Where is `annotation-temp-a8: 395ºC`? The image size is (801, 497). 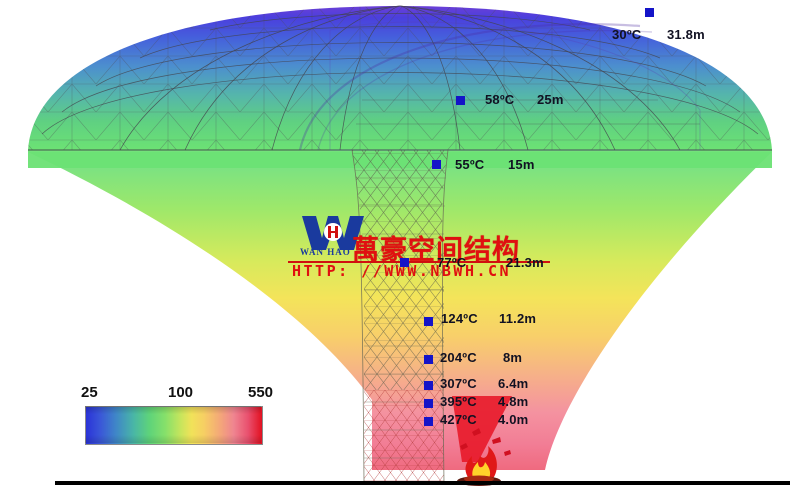
annotation-temp-a8: 395ºC is located at coordinates (458, 401).